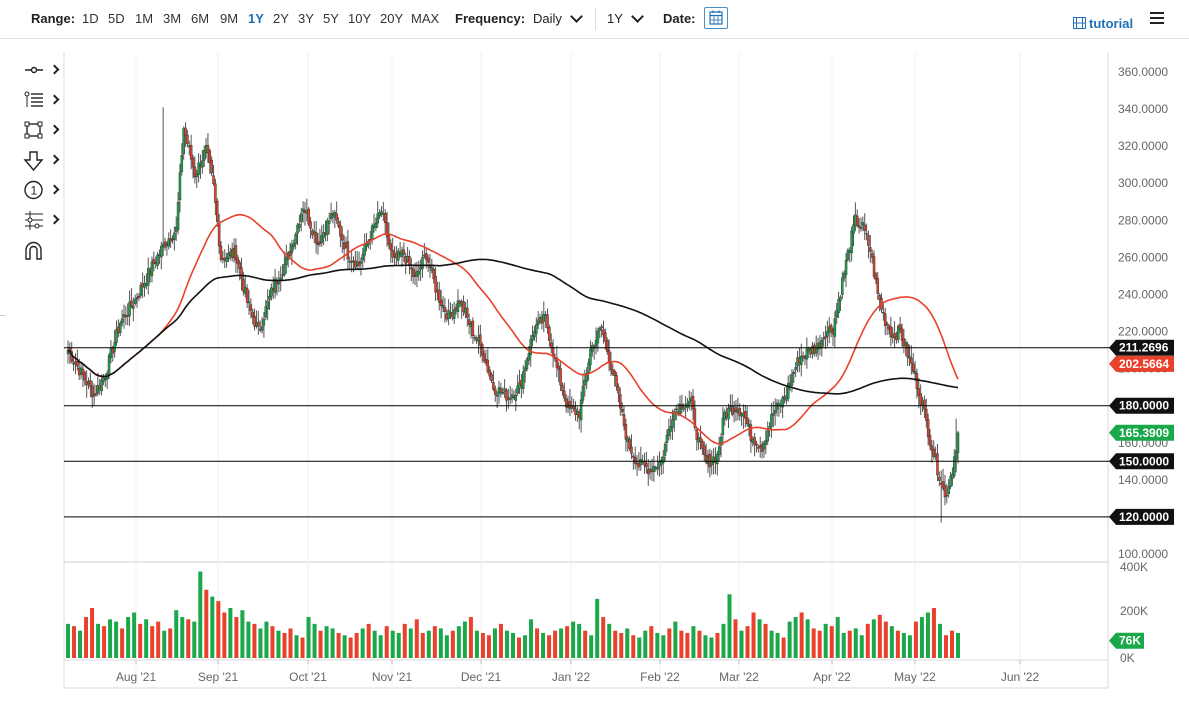 The height and width of the screenshot is (707, 1189). Describe the element at coordinates (42, 131) in the screenshot. I see `shape-tool-icon` at that location.